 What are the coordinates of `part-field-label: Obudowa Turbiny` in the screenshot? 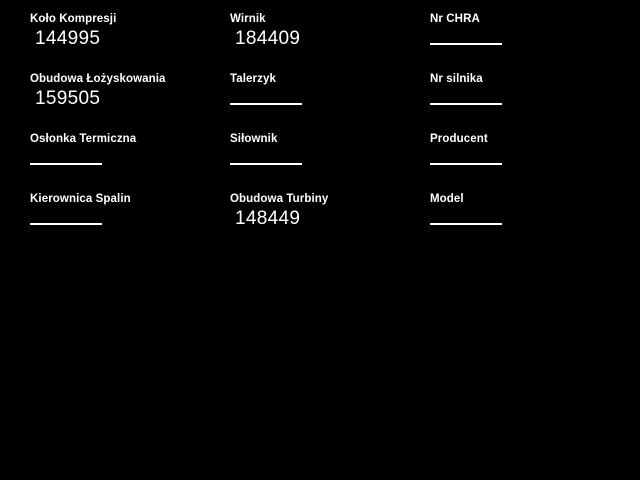 It's located at (279, 199).